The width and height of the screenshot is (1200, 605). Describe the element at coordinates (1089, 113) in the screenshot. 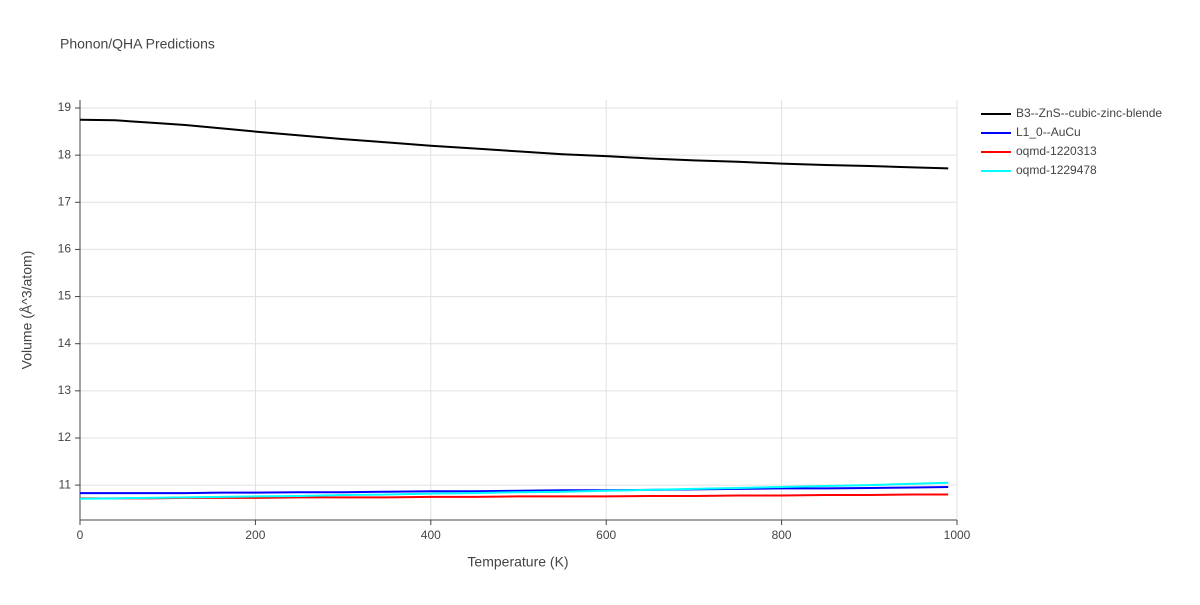

I see `legend-label: B3--ZnS--cubic-zinc-blende` at that location.